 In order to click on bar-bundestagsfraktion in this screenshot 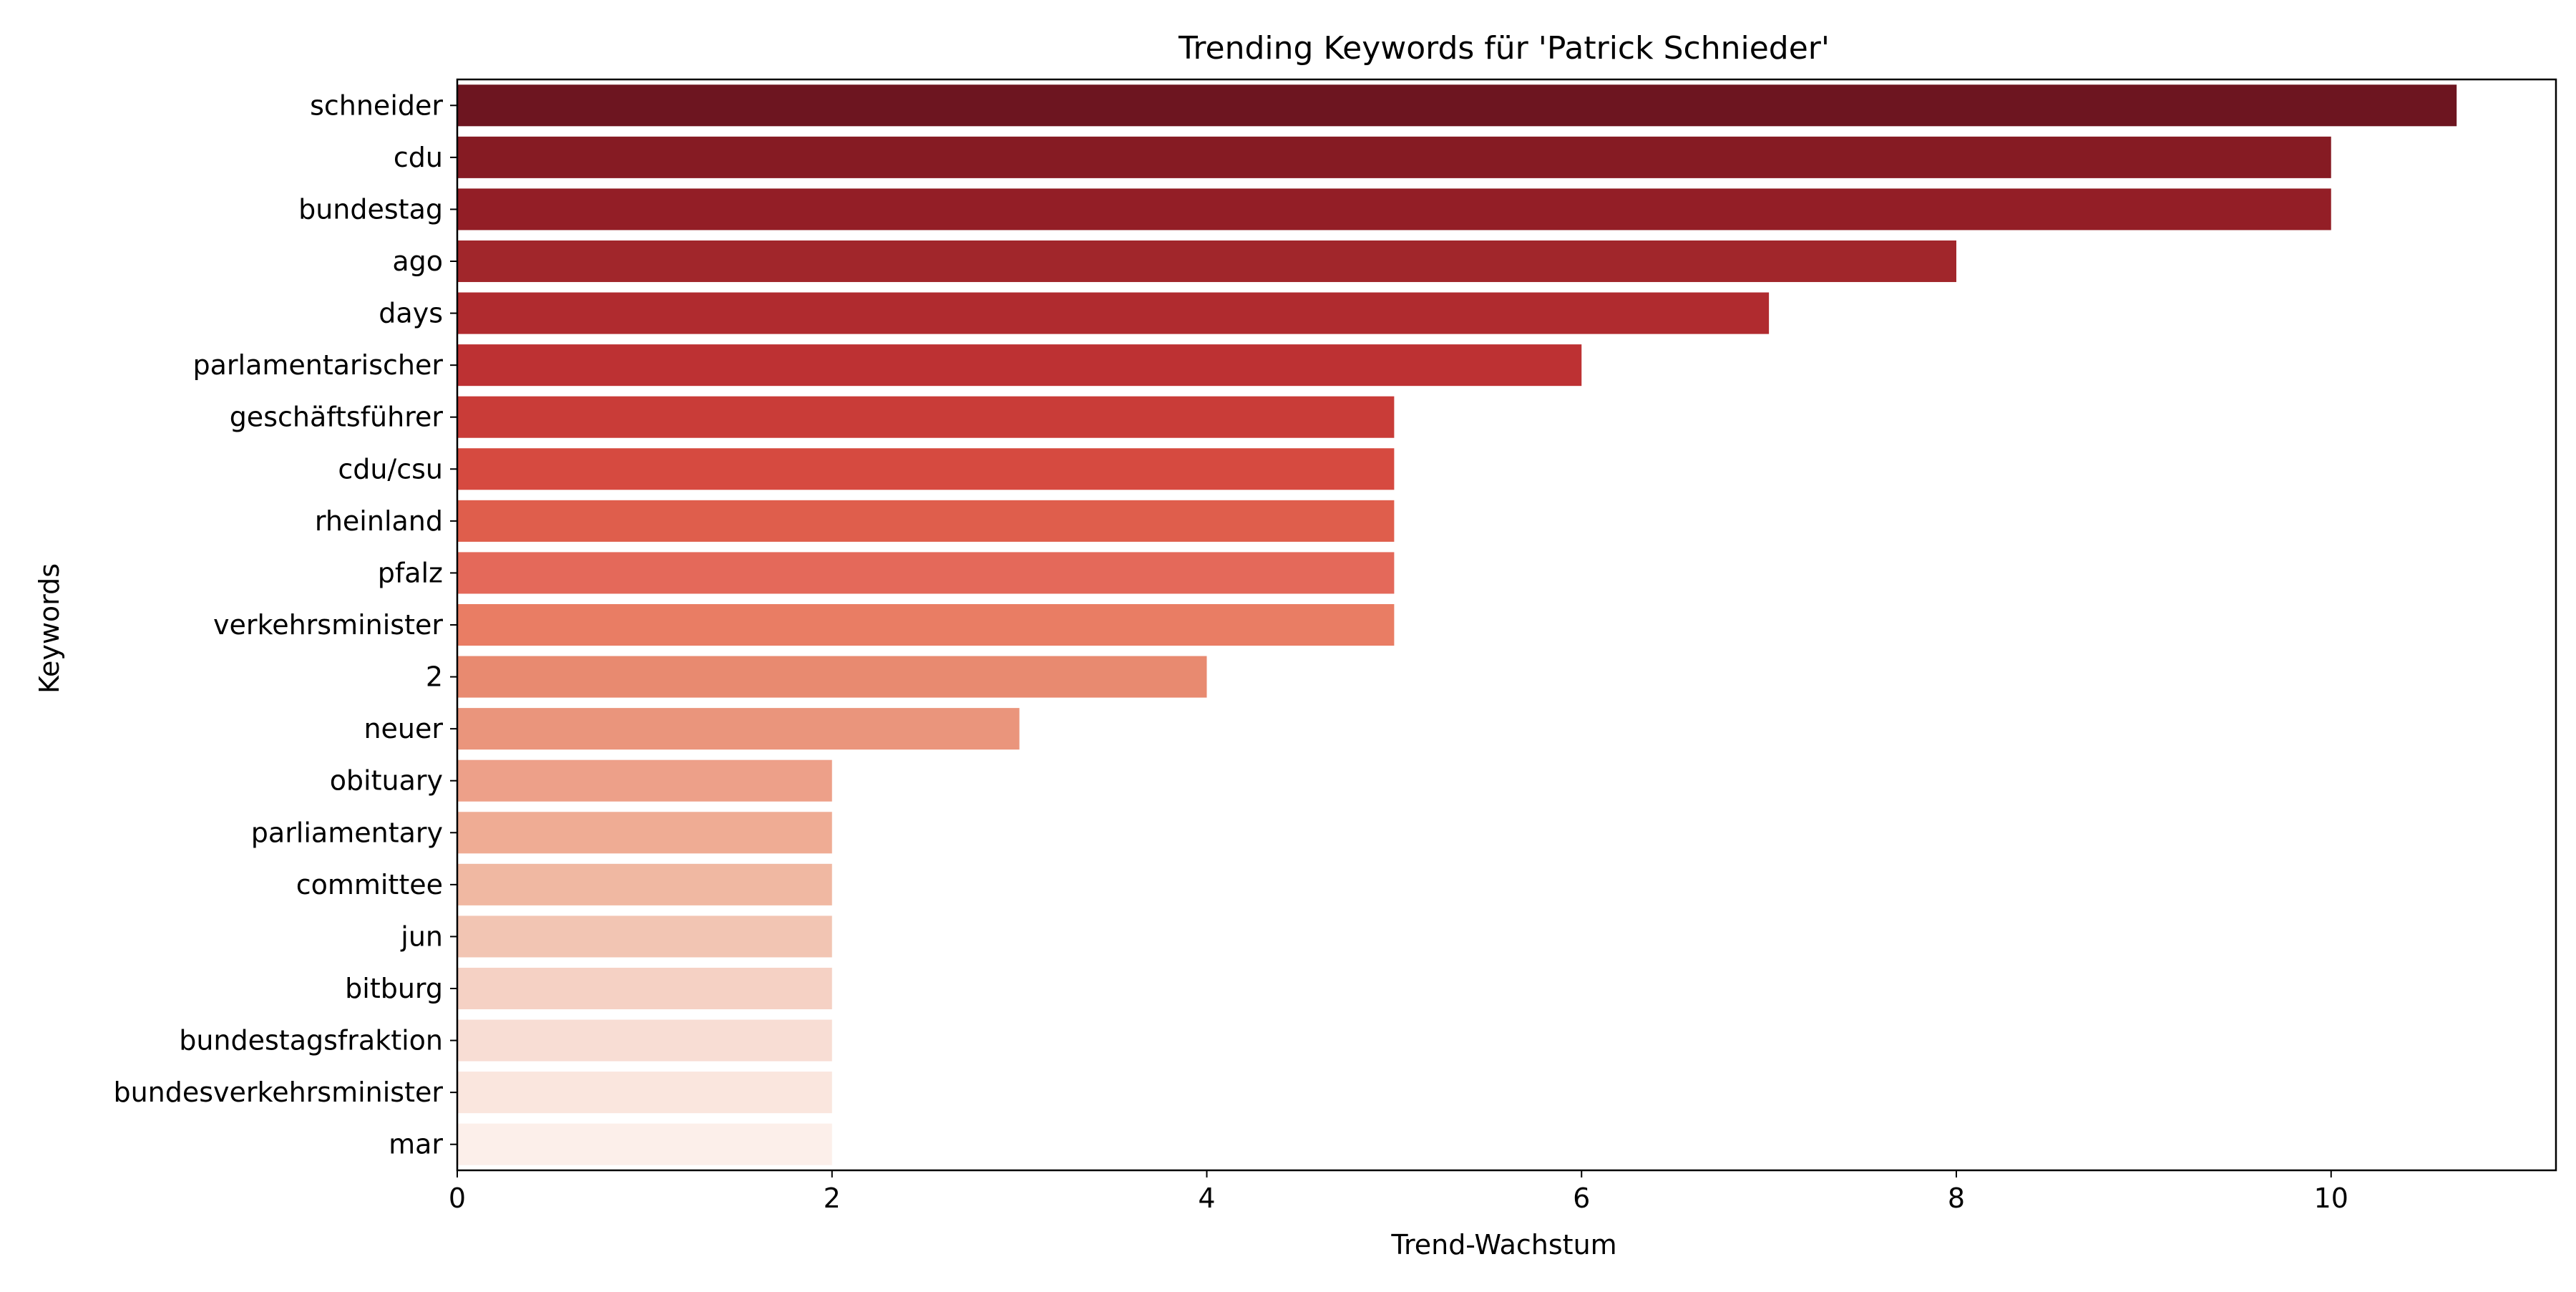, I will do `click(644, 1040)`.